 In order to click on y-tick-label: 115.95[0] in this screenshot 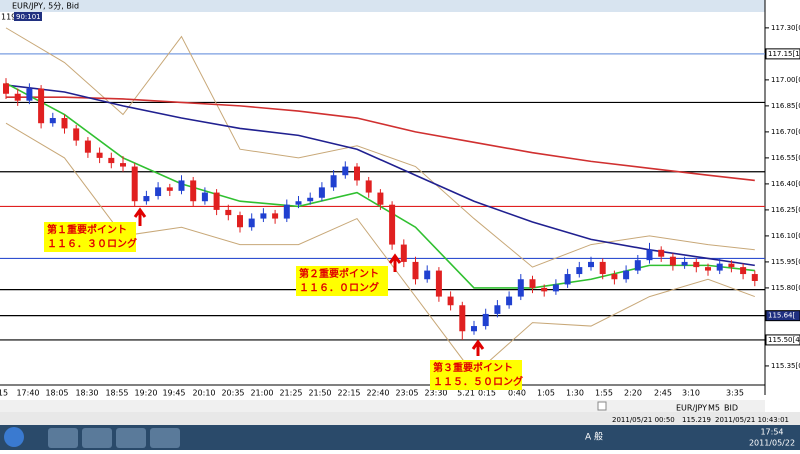, I will do `click(785, 262)`.